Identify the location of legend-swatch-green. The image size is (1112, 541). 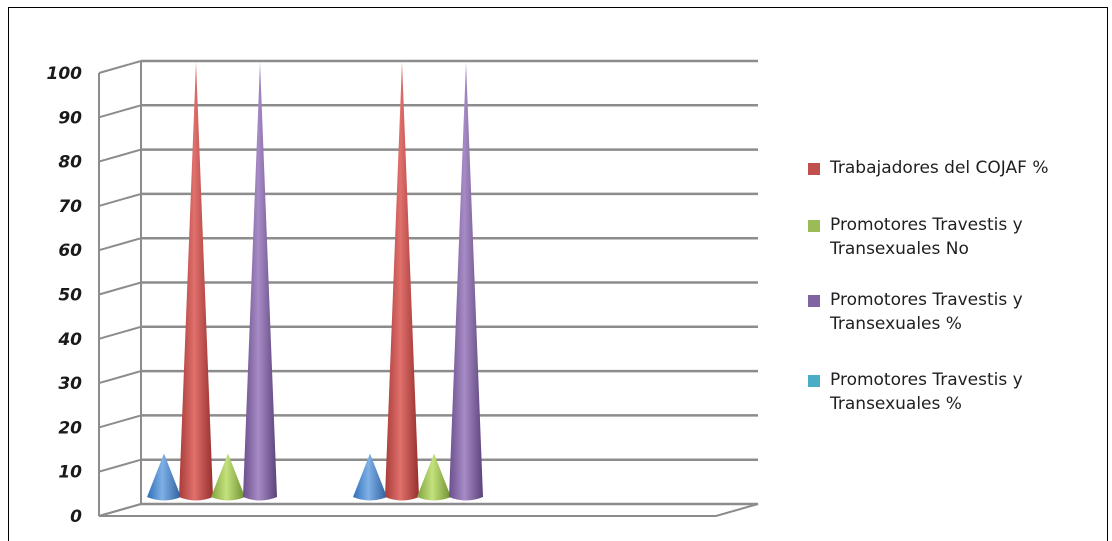
(814, 226).